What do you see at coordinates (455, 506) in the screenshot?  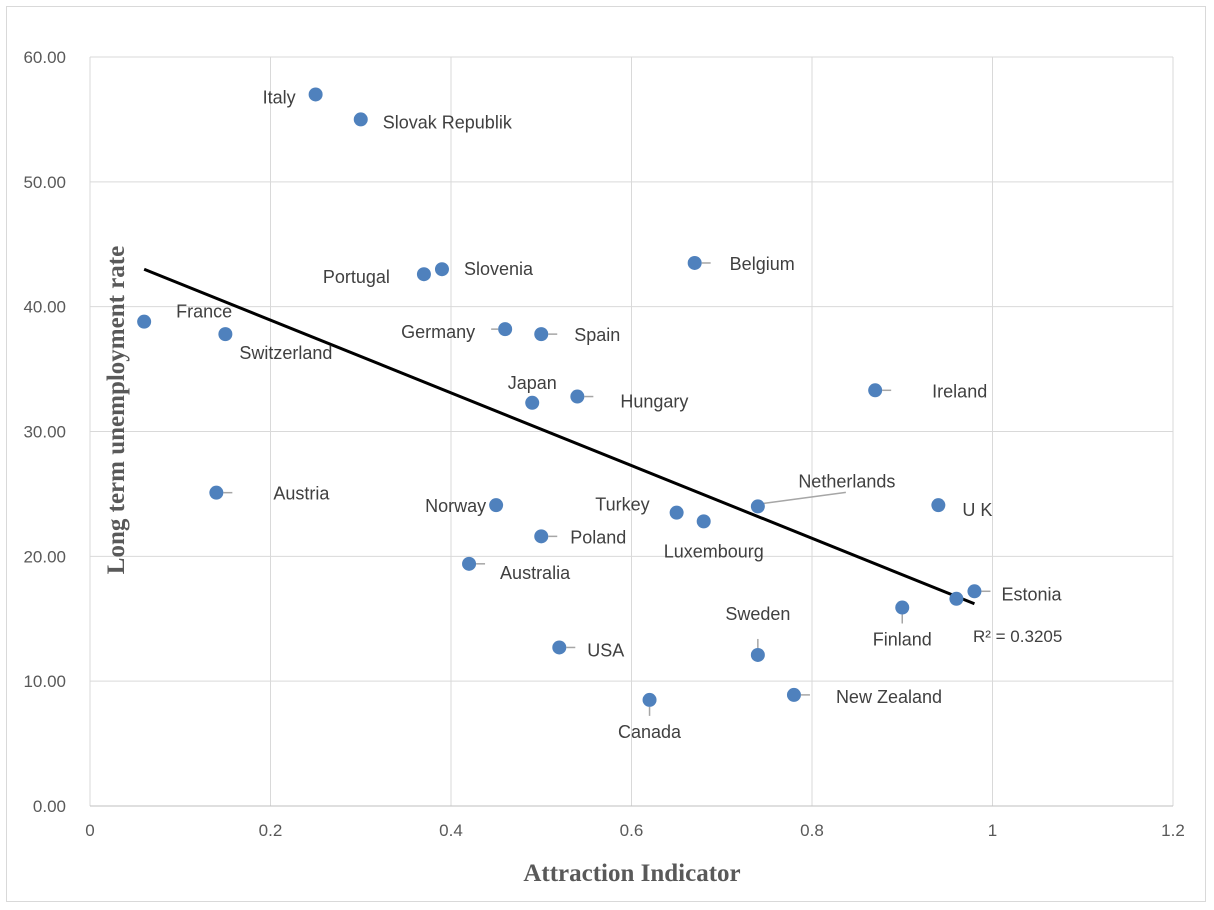 I see `point-label: Norway` at bounding box center [455, 506].